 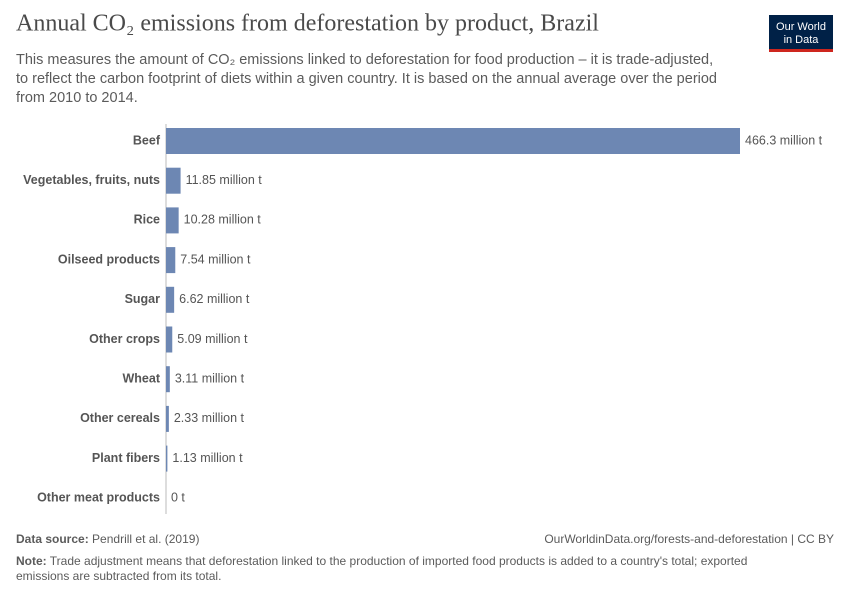 I want to click on source: Data source: Pendrill et al. (2019), so click(x=107, y=539).